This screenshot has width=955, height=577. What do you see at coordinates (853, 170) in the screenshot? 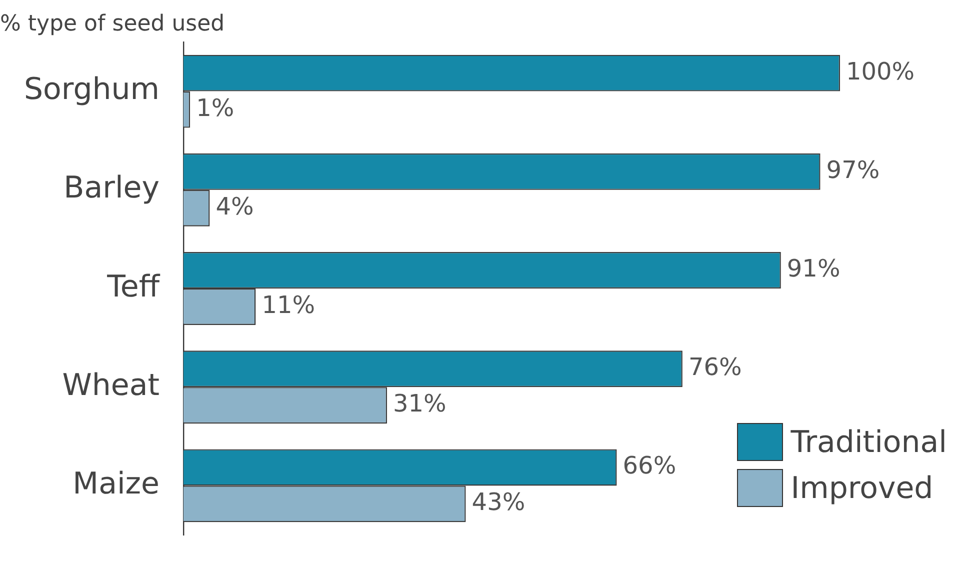
I see `data-label: 97%` at bounding box center [853, 170].